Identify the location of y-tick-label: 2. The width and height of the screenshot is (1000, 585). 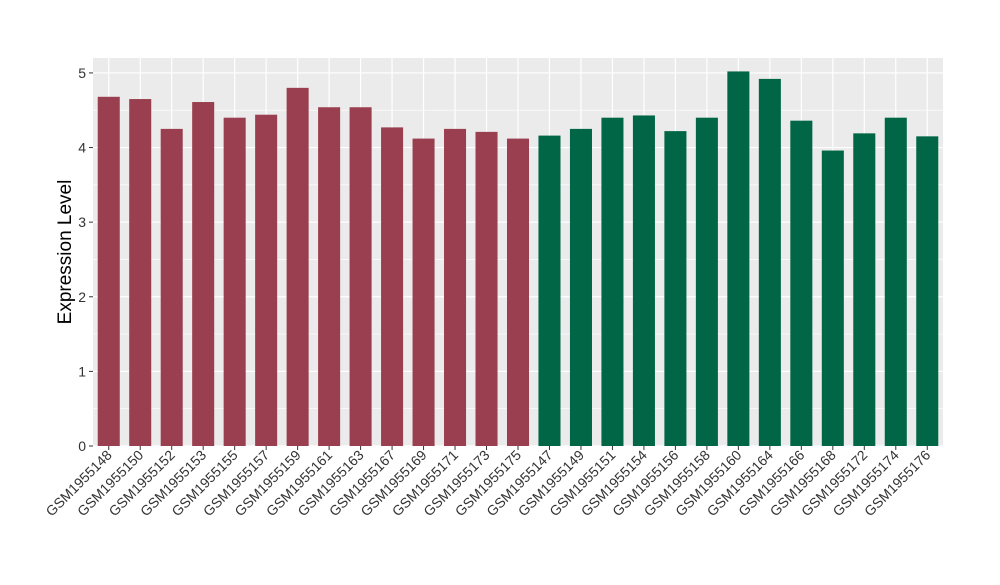
(82, 297).